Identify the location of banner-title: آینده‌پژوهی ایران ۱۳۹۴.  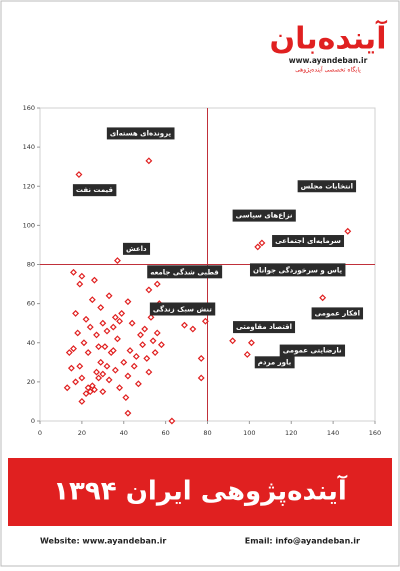
(200, 491).